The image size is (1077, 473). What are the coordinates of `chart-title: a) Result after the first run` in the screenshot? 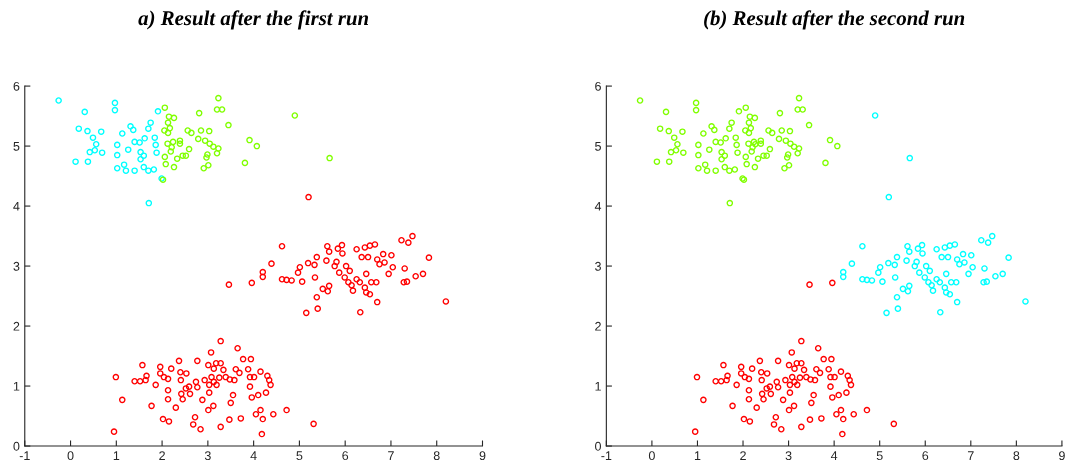 It's located at (253, 20).